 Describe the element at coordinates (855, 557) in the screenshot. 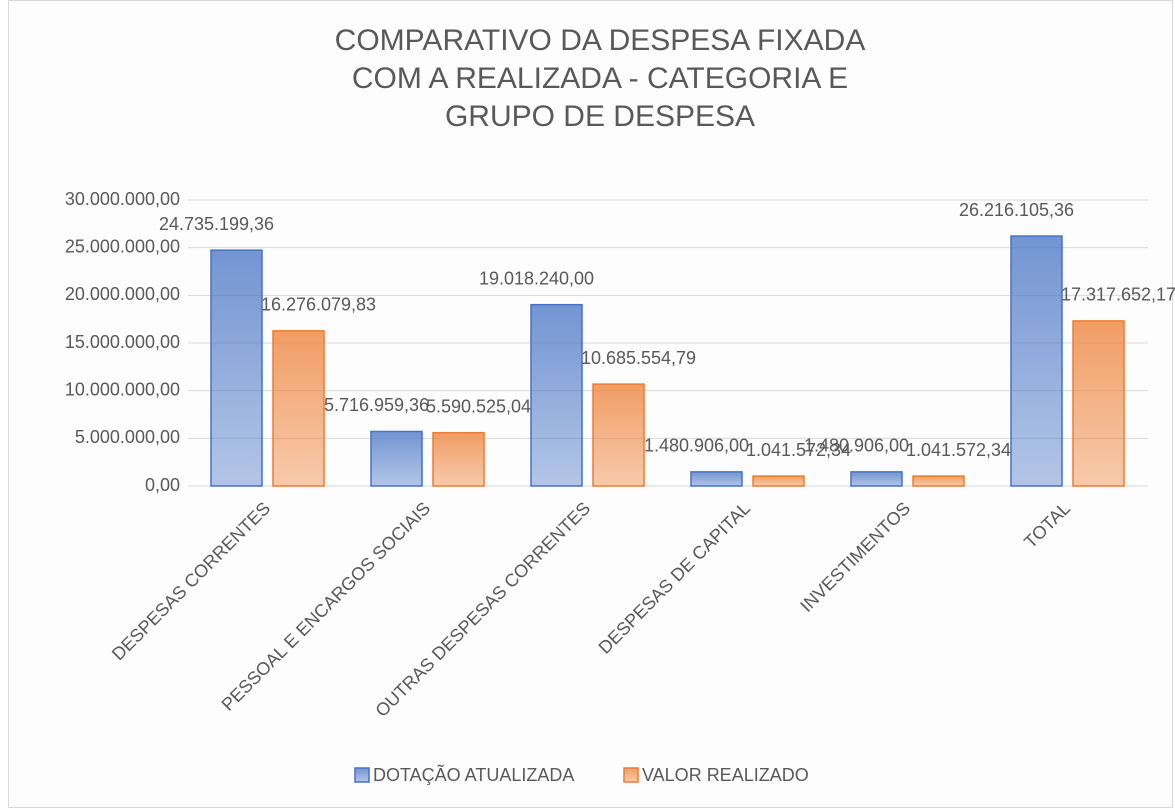

I see `x-tick-label: INVESTIMENTOS` at that location.